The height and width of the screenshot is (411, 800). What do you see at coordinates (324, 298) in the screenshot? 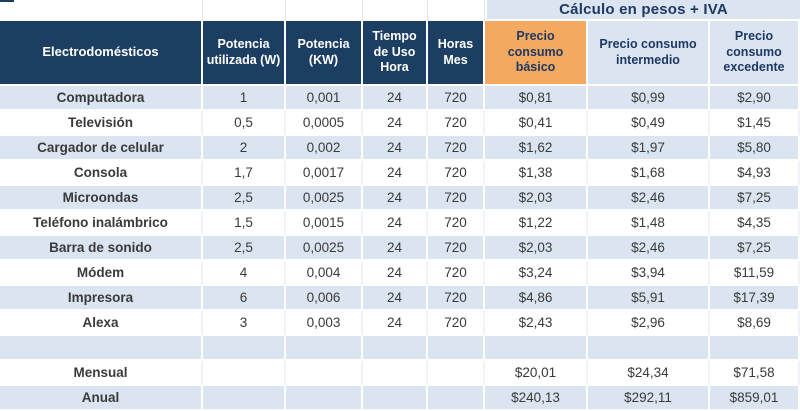
I see `table-cell: 0,006` at bounding box center [324, 298].